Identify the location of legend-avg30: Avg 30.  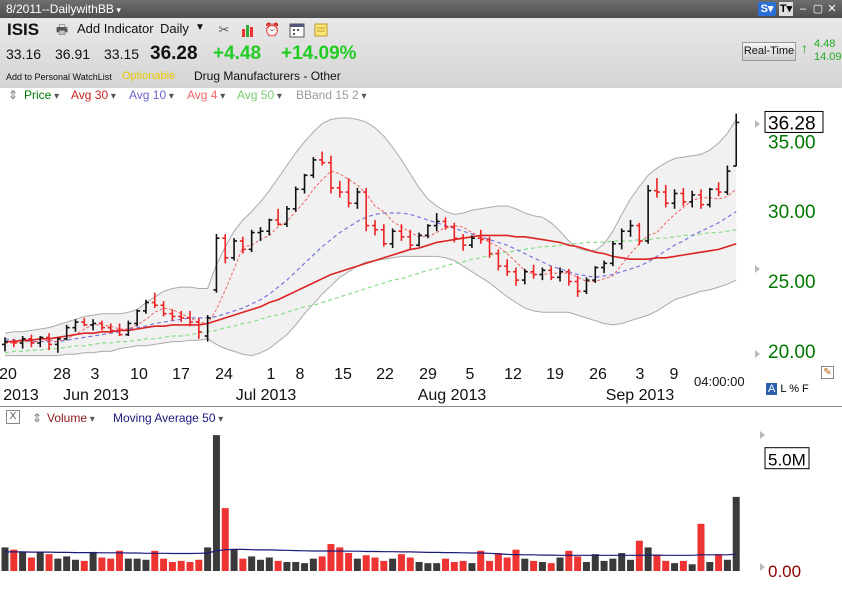
(93, 95).